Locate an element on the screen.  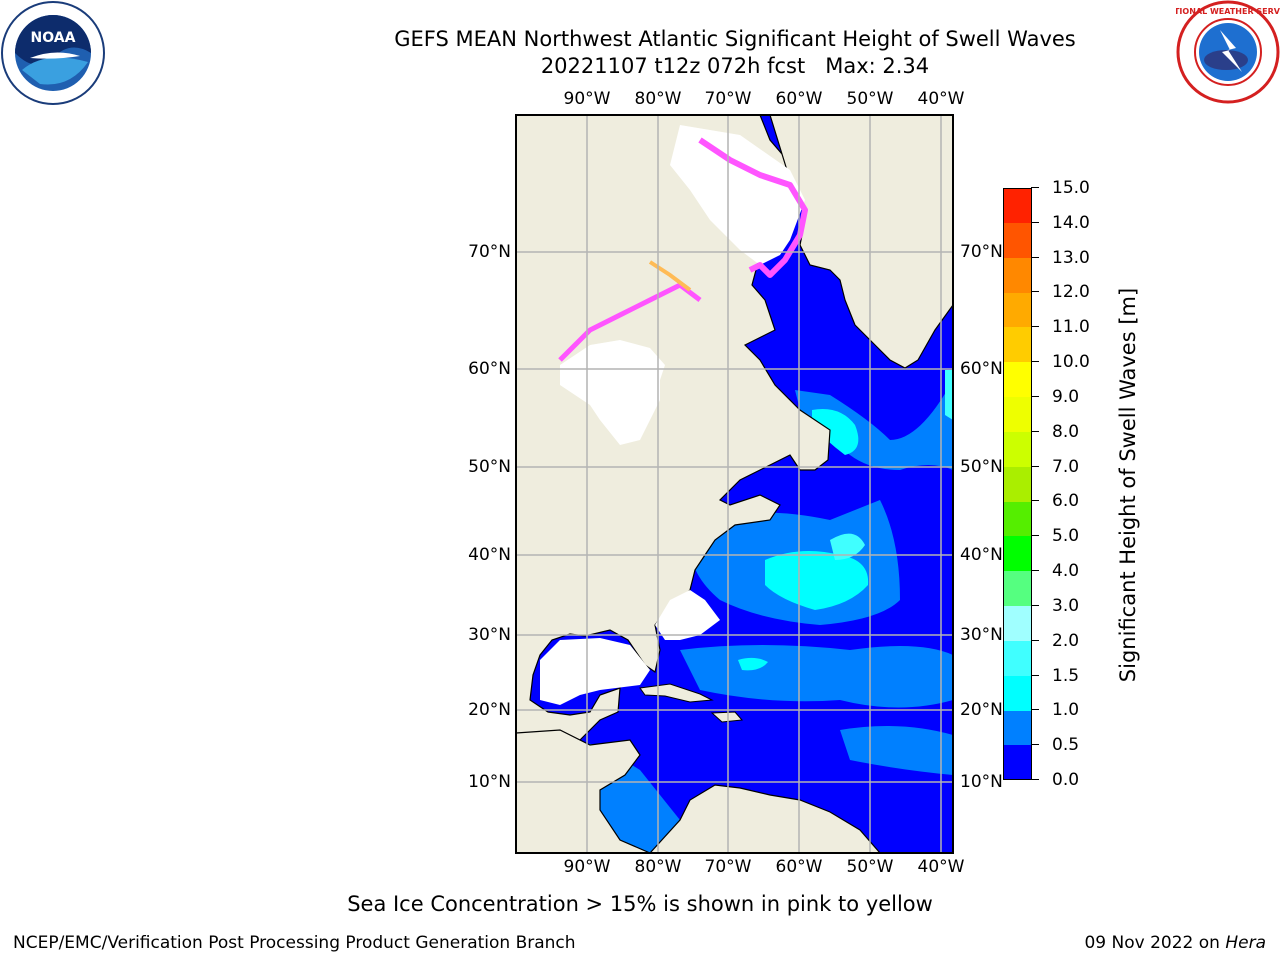
lat-label-left: 30°N is located at coordinates (489, 635).